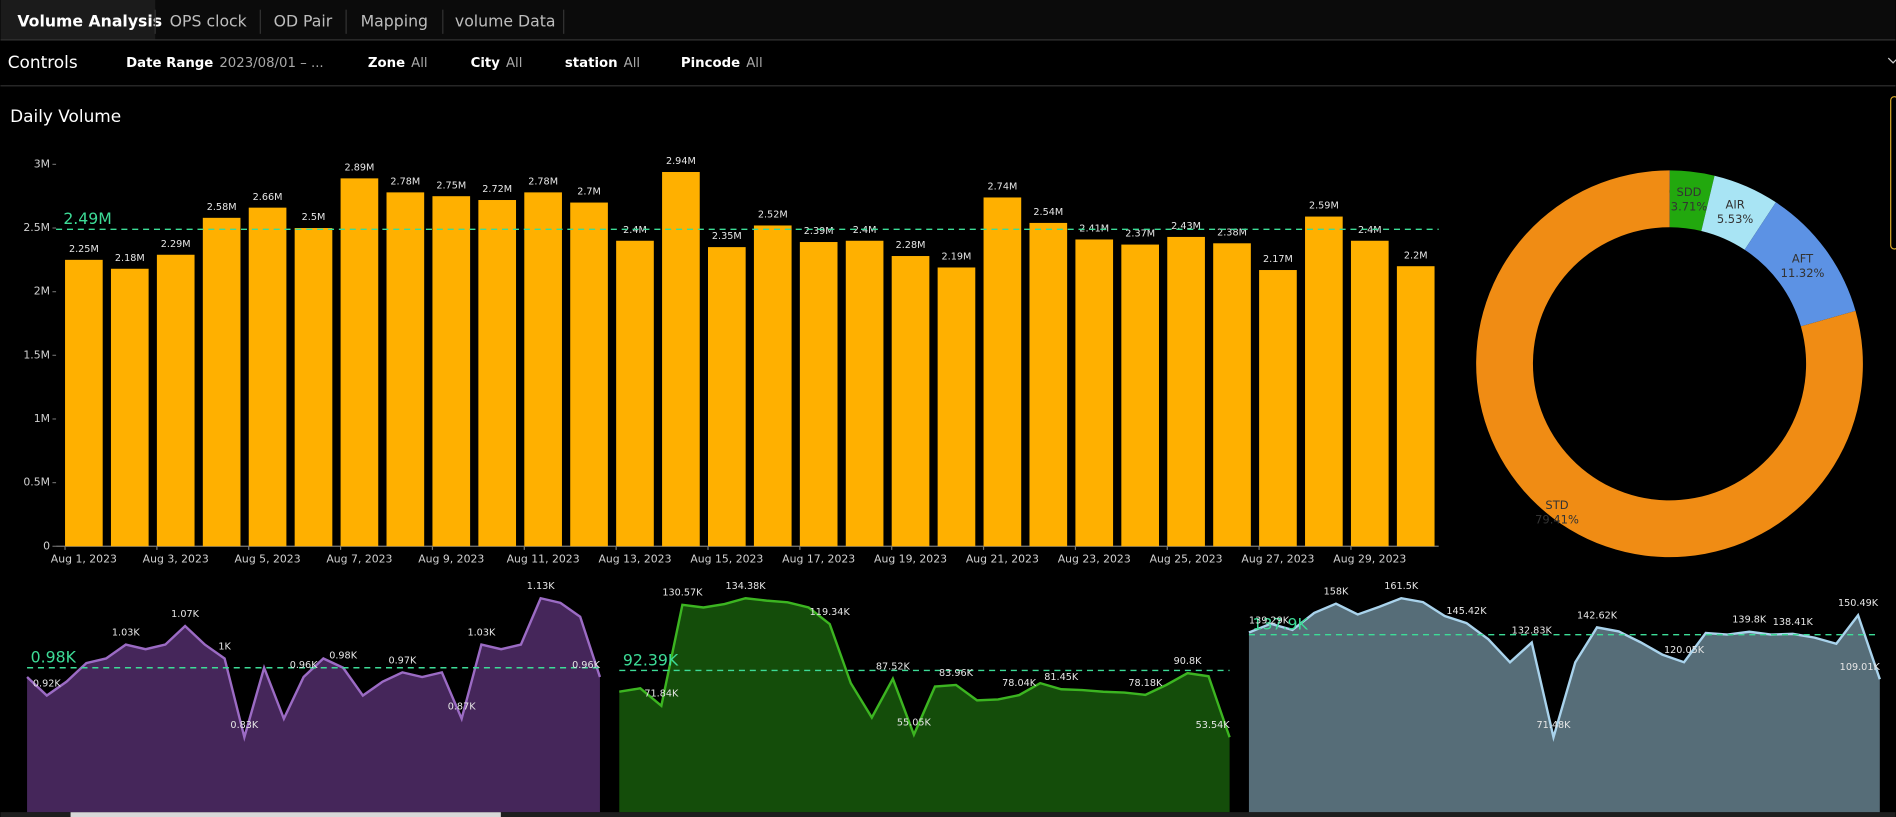 This screenshot has width=1896, height=817. I want to click on tab-label: Mapping, so click(394, 20).